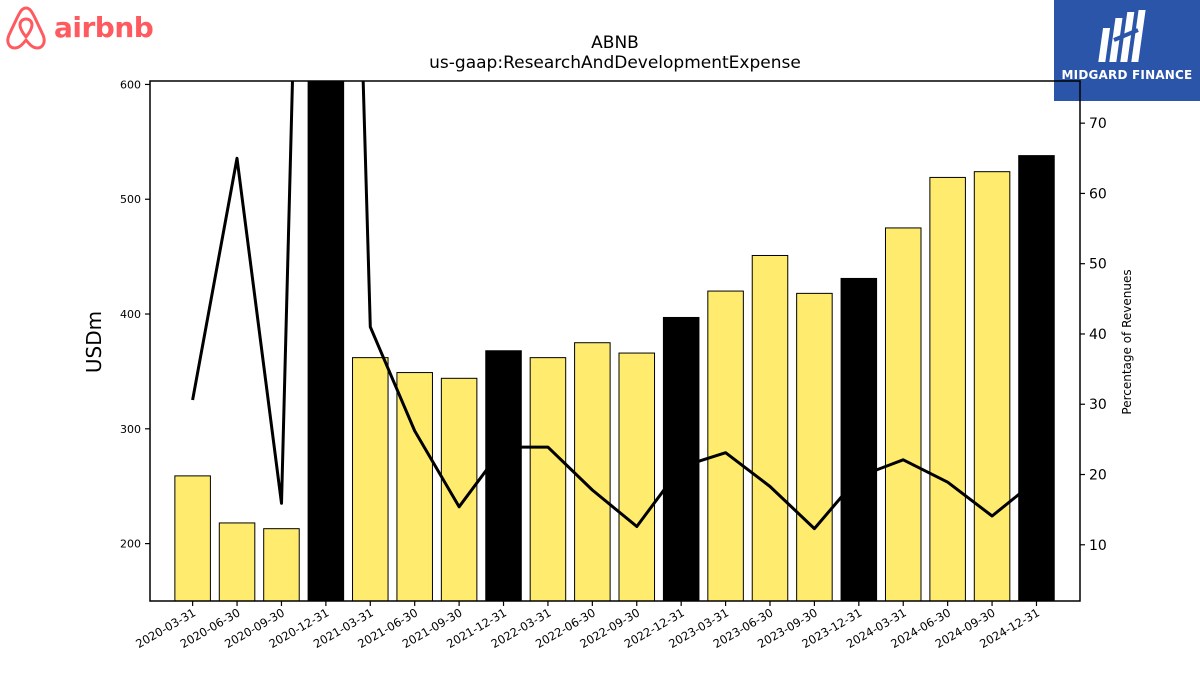  I want to click on y-tick-label-500: 500, so click(130, 199).